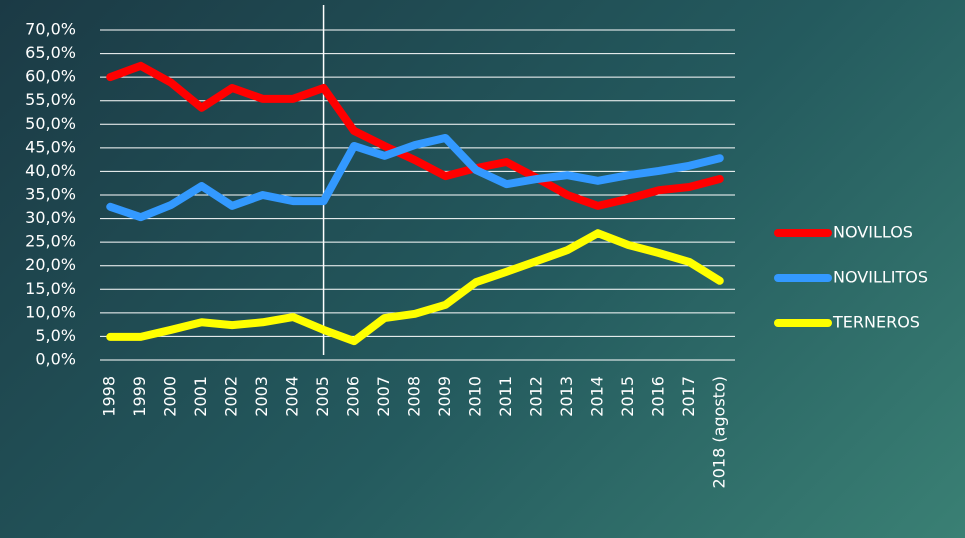 The width and height of the screenshot is (965, 538). I want to click on x-tick-label: 2001, so click(200, 396).